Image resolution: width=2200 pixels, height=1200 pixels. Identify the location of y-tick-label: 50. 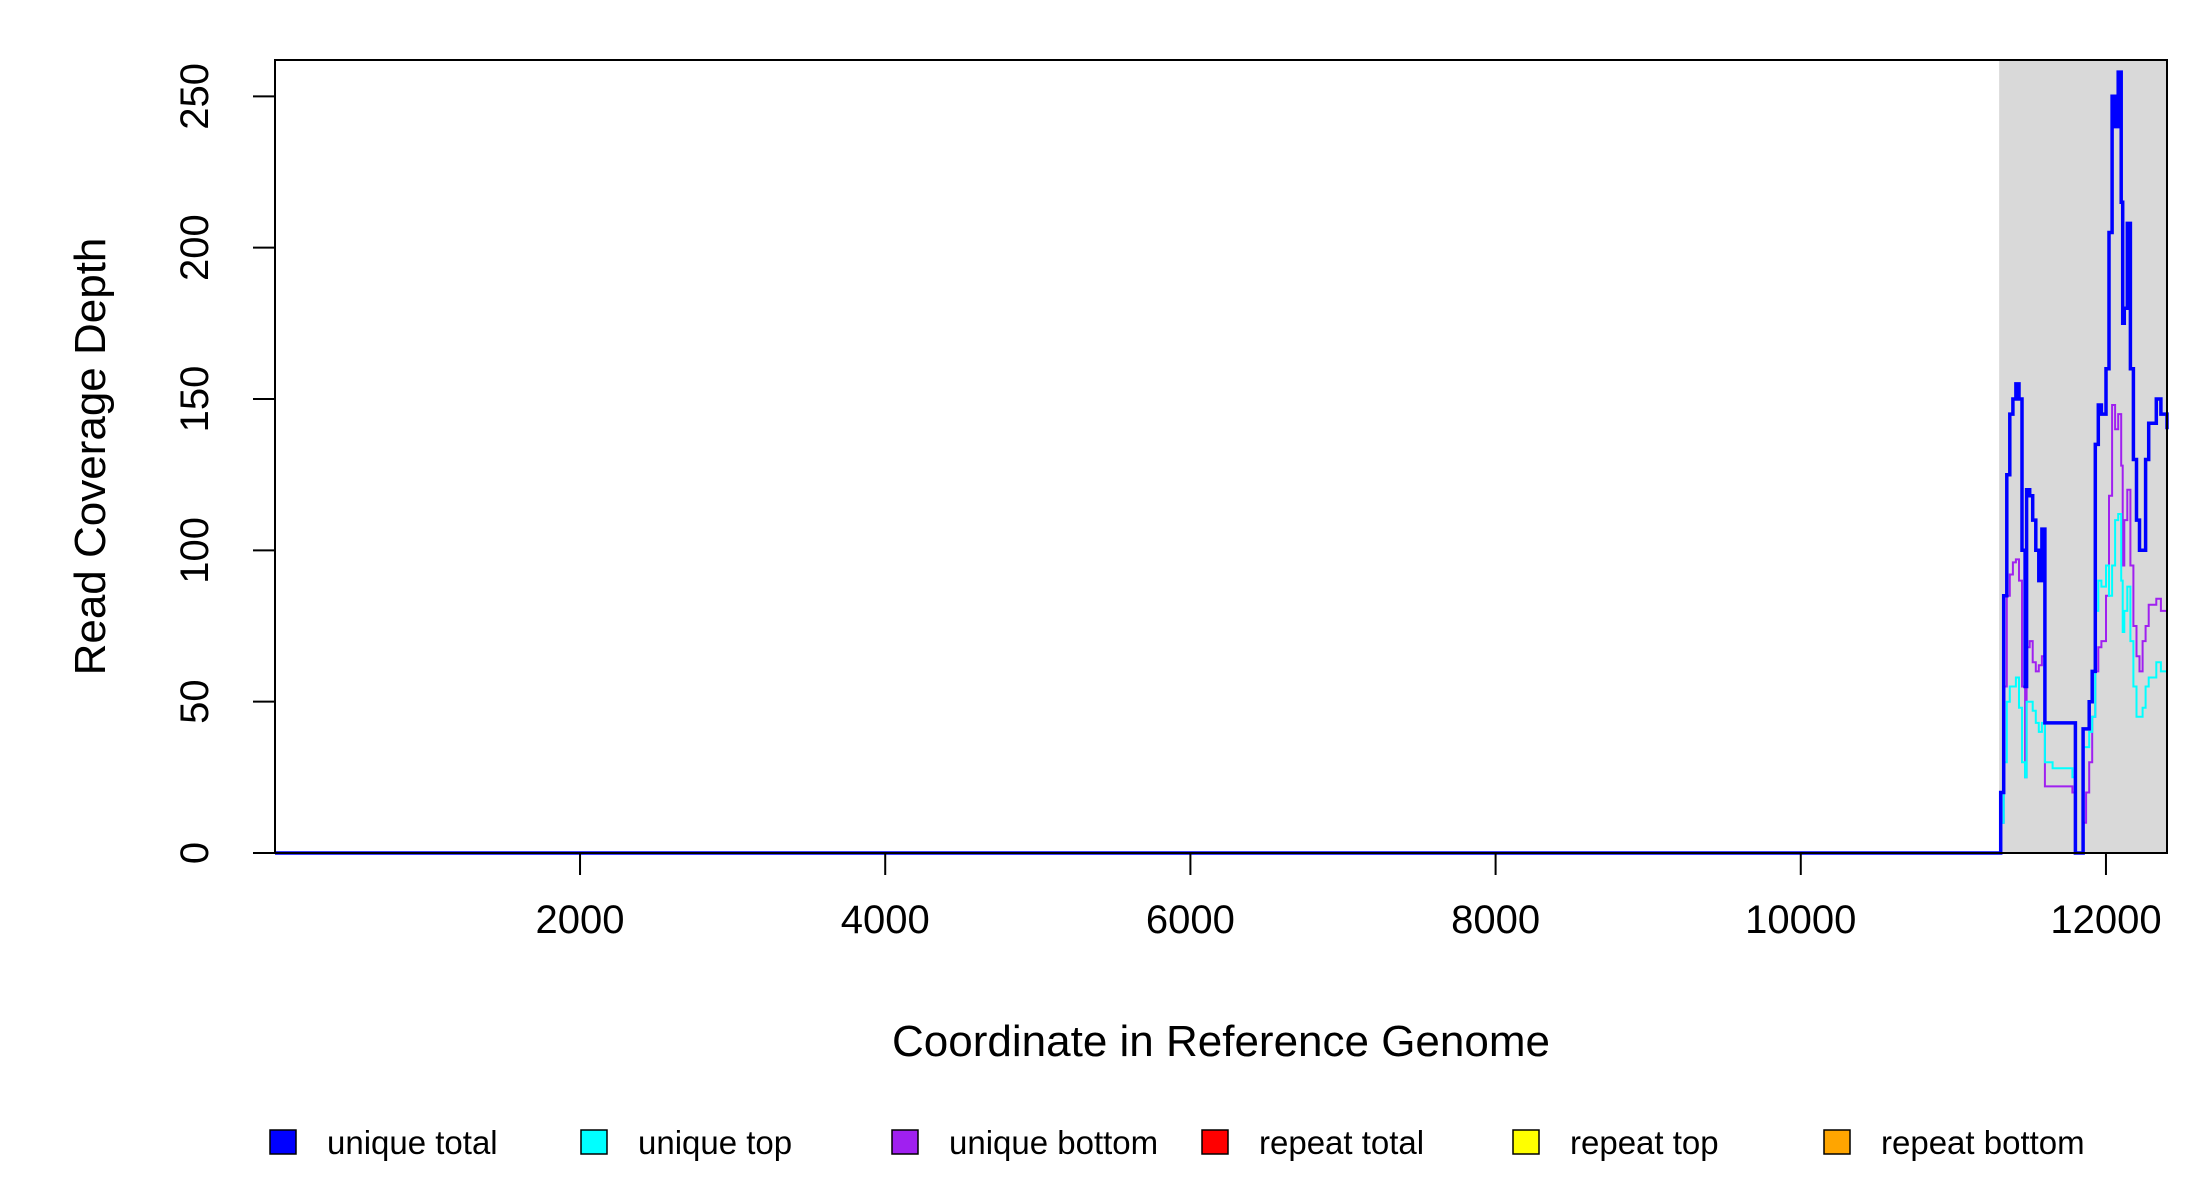
(195, 701).